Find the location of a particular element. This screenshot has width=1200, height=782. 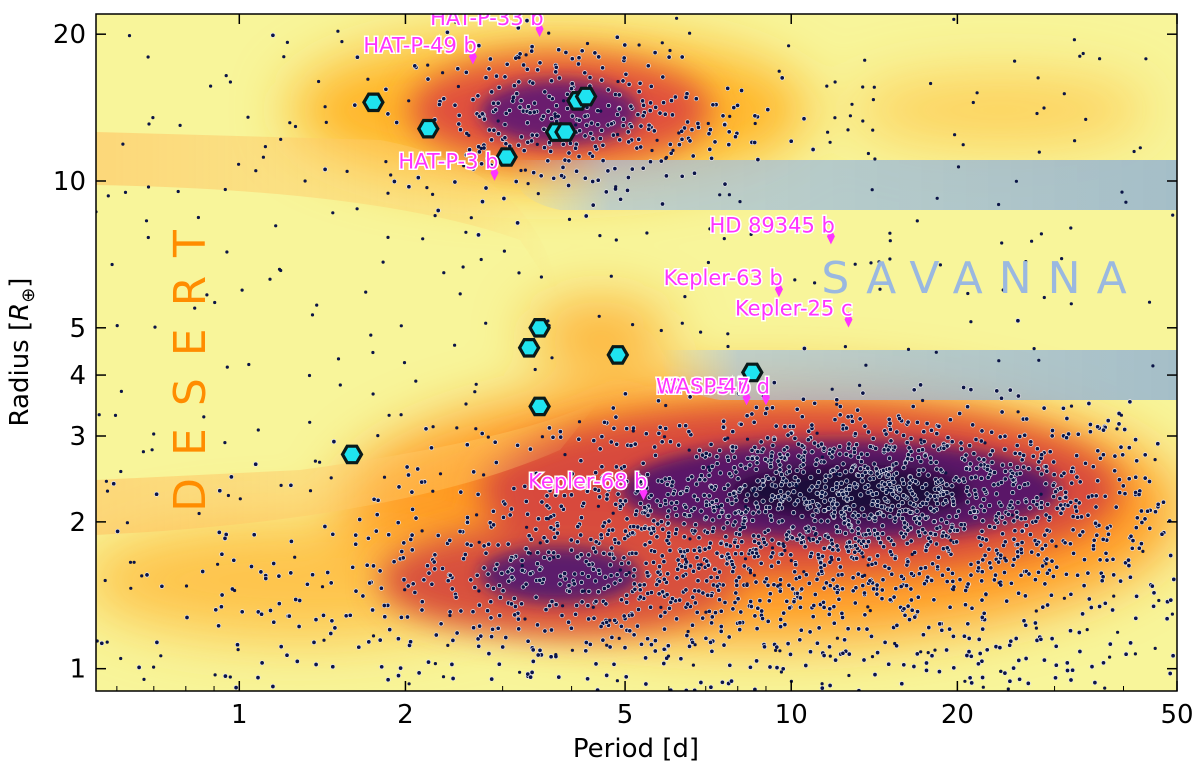

annotation-label: Kepler-68 b is located at coordinates (587, 481).